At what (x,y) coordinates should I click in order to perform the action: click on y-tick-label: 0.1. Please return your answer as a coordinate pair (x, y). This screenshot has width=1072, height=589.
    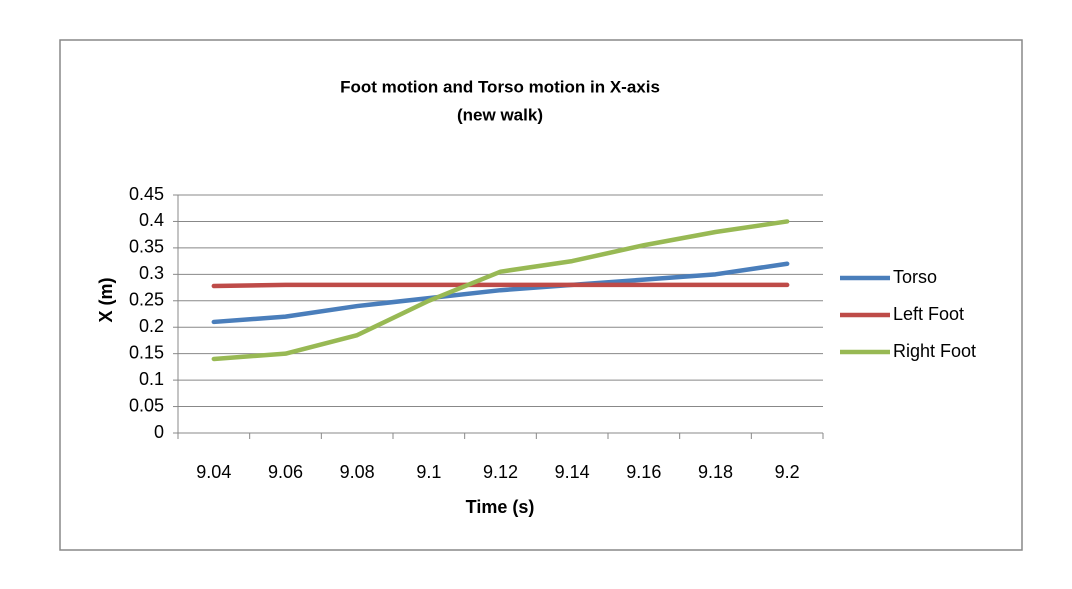
    Looking at the image, I should click on (151, 379).